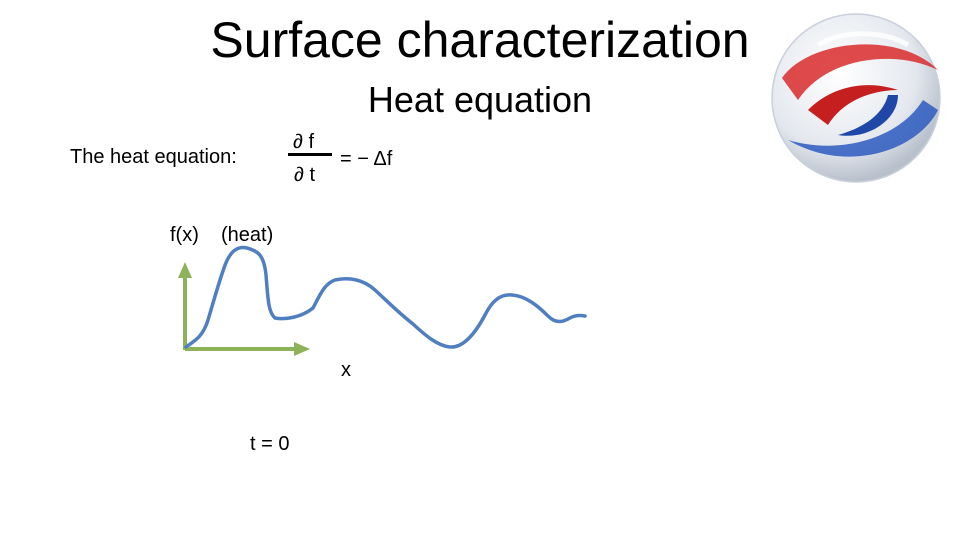 The width and height of the screenshot is (960, 540). Describe the element at coordinates (302, 349) in the screenshot. I see `x-axis-arrowhead-icon` at that location.